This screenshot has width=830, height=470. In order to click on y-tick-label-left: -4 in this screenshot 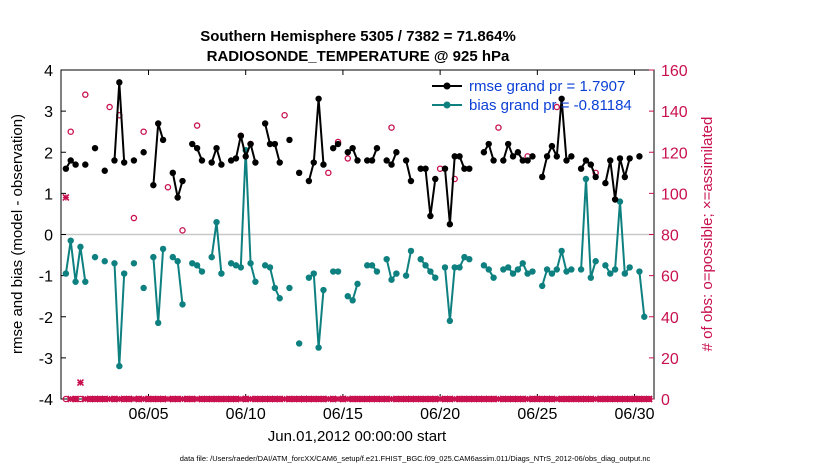, I will do `click(46, 400)`.